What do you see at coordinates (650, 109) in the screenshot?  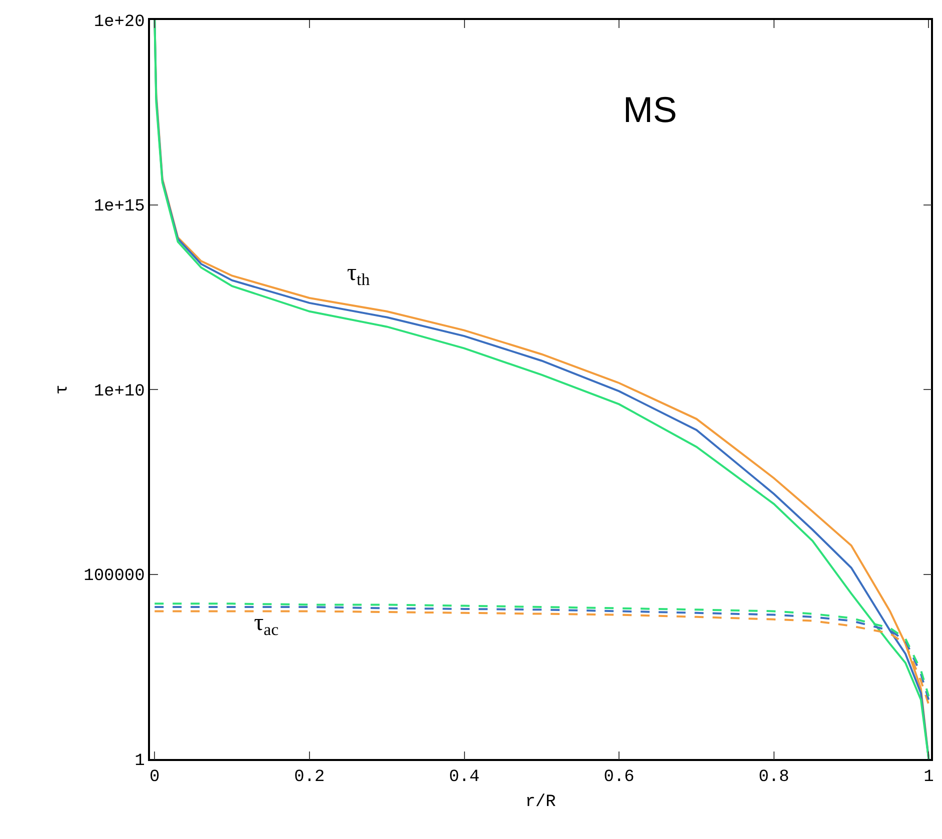 I see `annotation: MS` at bounding box center [650, 109].